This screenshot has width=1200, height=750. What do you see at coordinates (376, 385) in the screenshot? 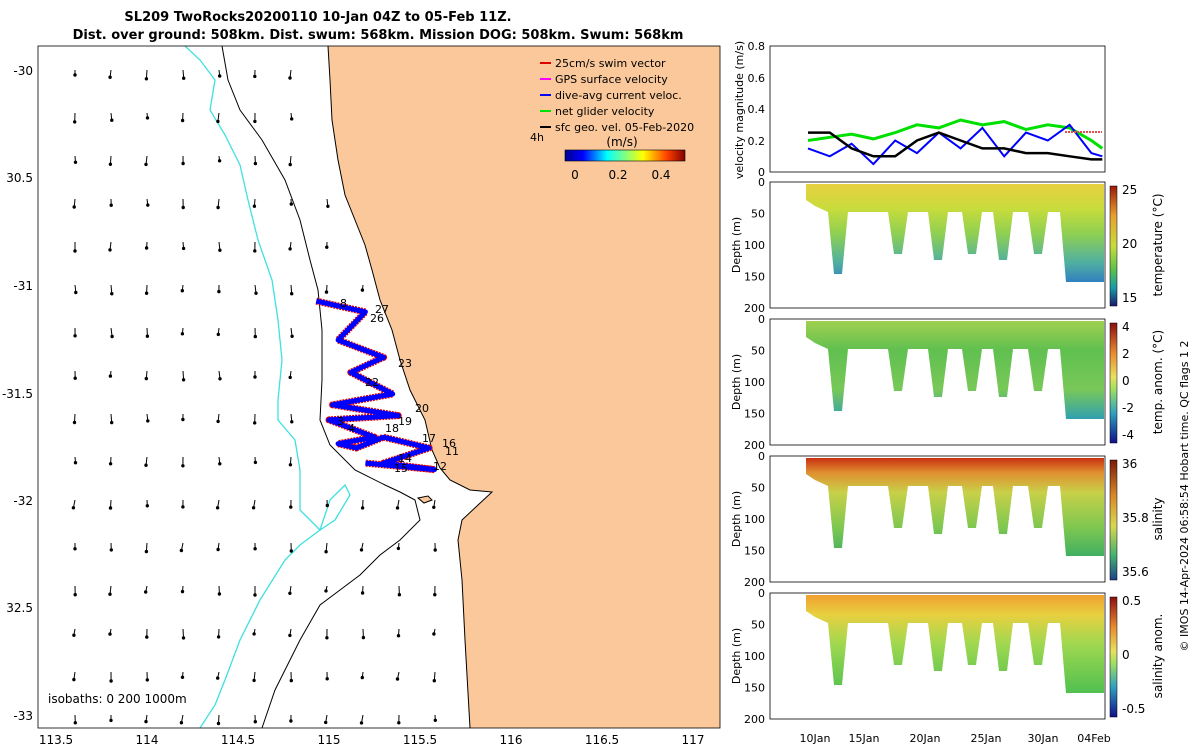
I see `track-current-velocity` at bounding box center [376, 385].